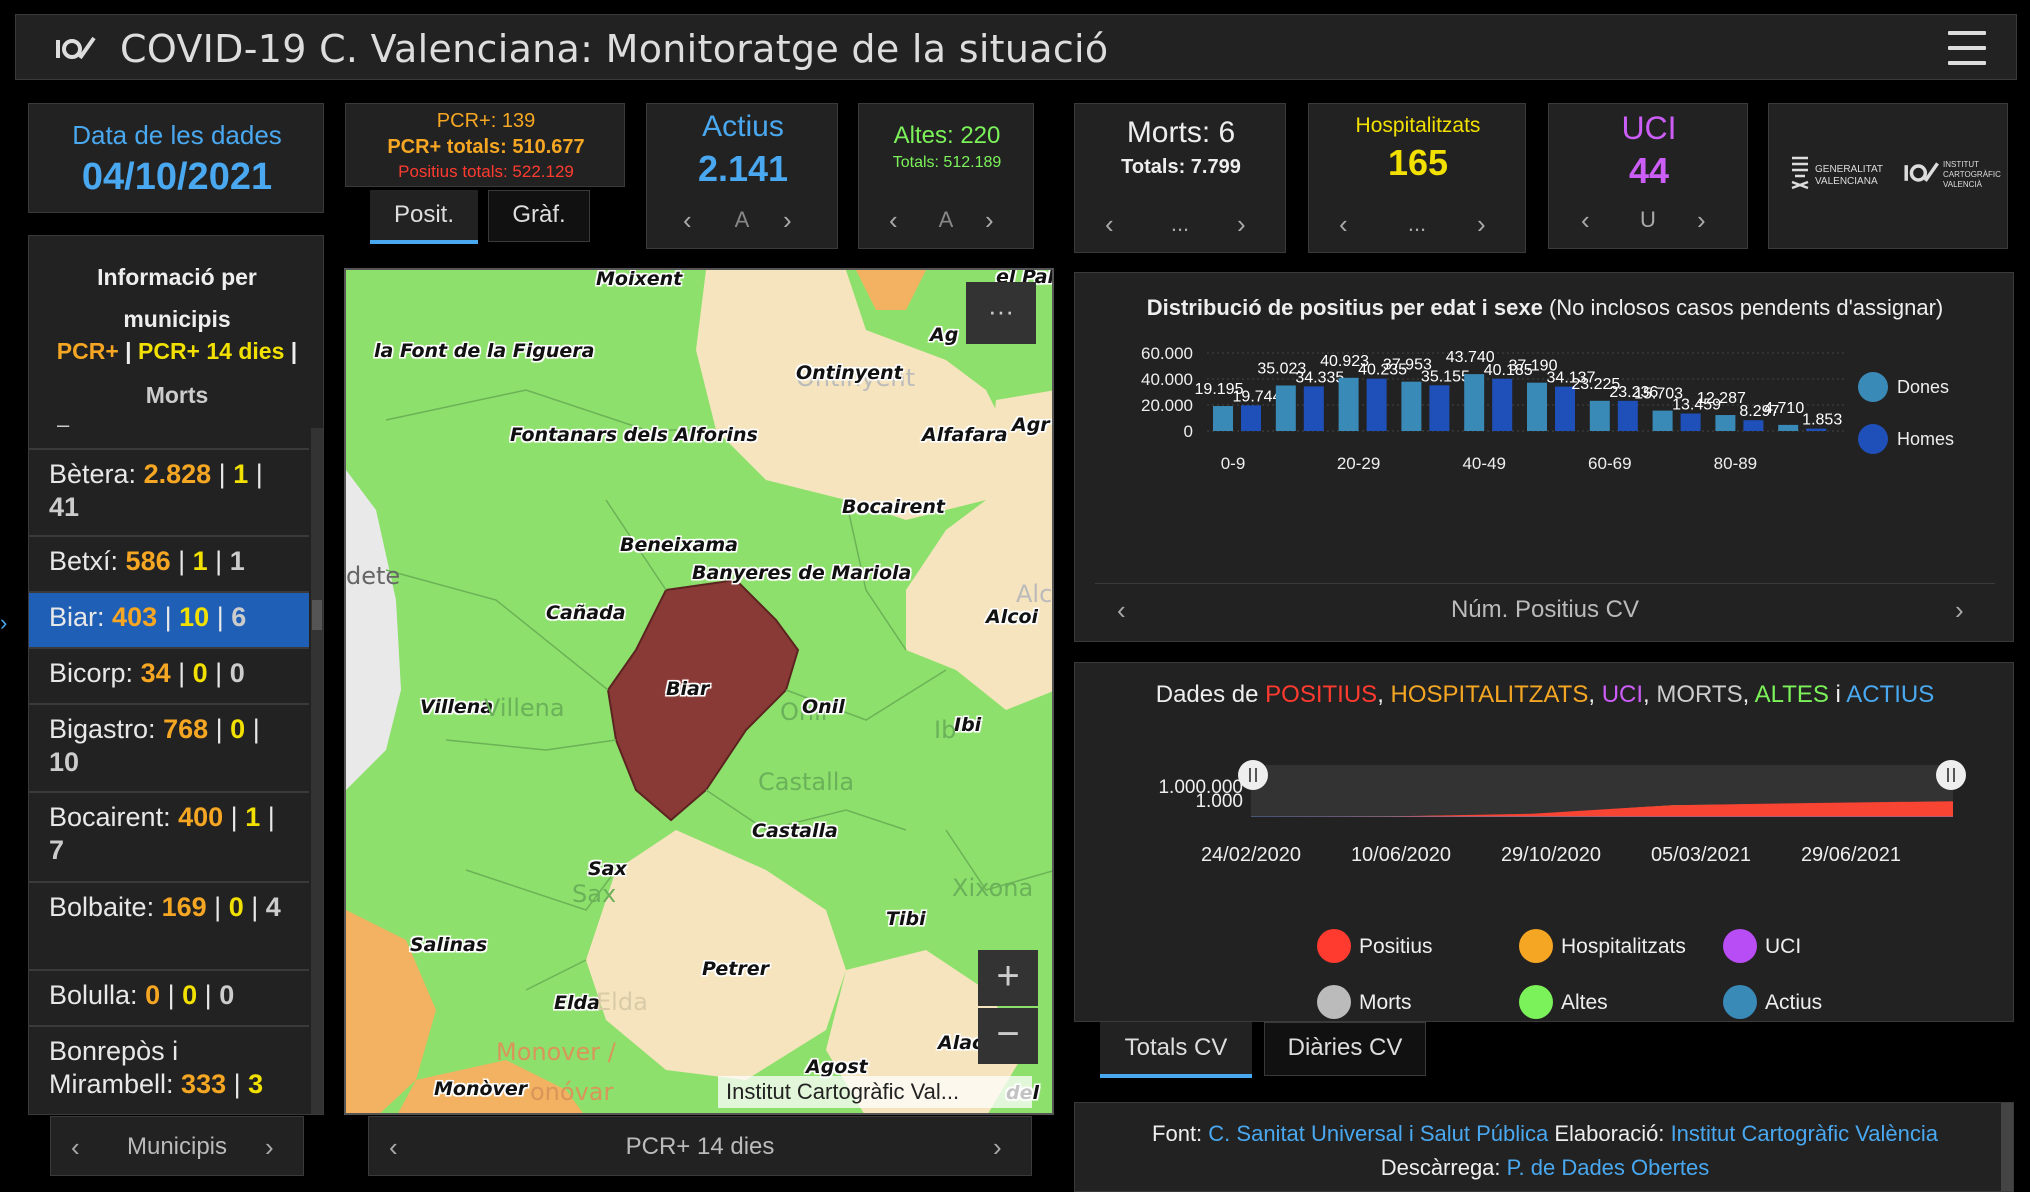 The width and height of the screenshot is (2030, 1192). Describe the element at coordinates (169, 749) in the screenshot. I see `list-item: Bigastro: 768 | 0 | 10` at that location.